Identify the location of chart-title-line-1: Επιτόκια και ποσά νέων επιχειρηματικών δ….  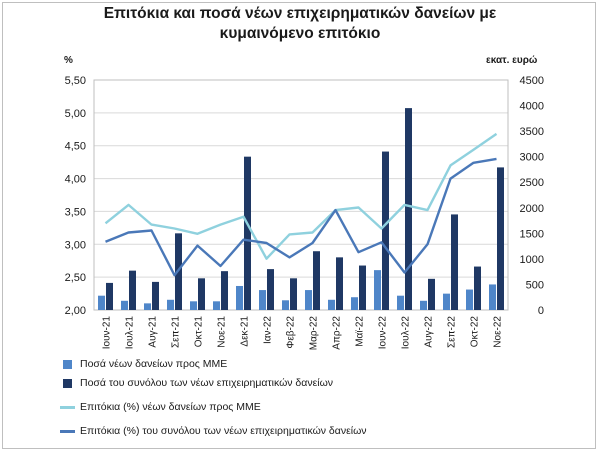
(300, 13).